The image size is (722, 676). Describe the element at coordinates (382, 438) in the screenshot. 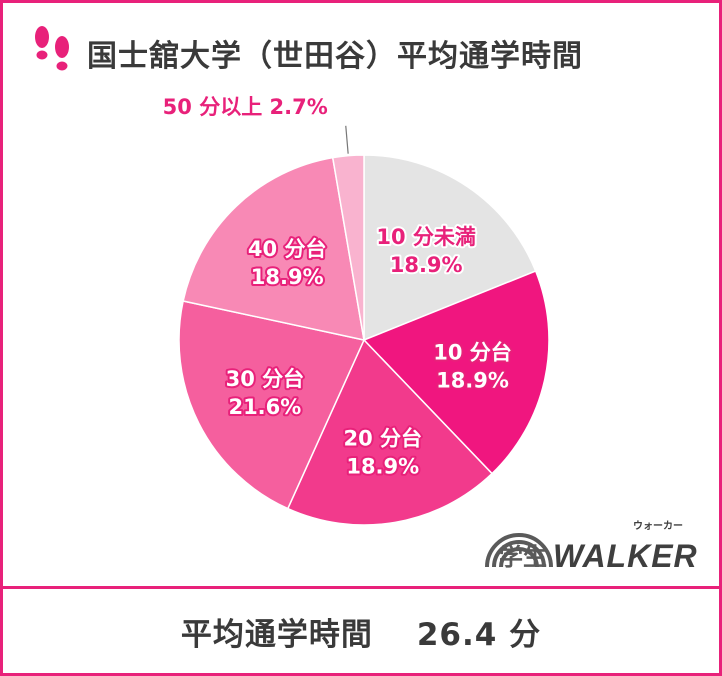

I see `slice-category-label: 20 分台` at that location.